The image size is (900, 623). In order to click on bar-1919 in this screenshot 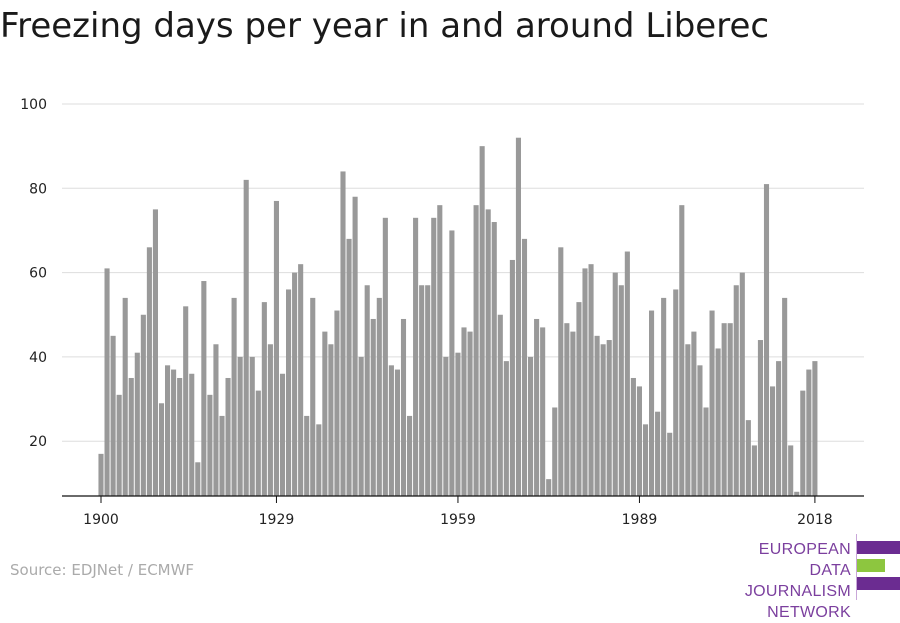, I will do `click(216, 420)`.